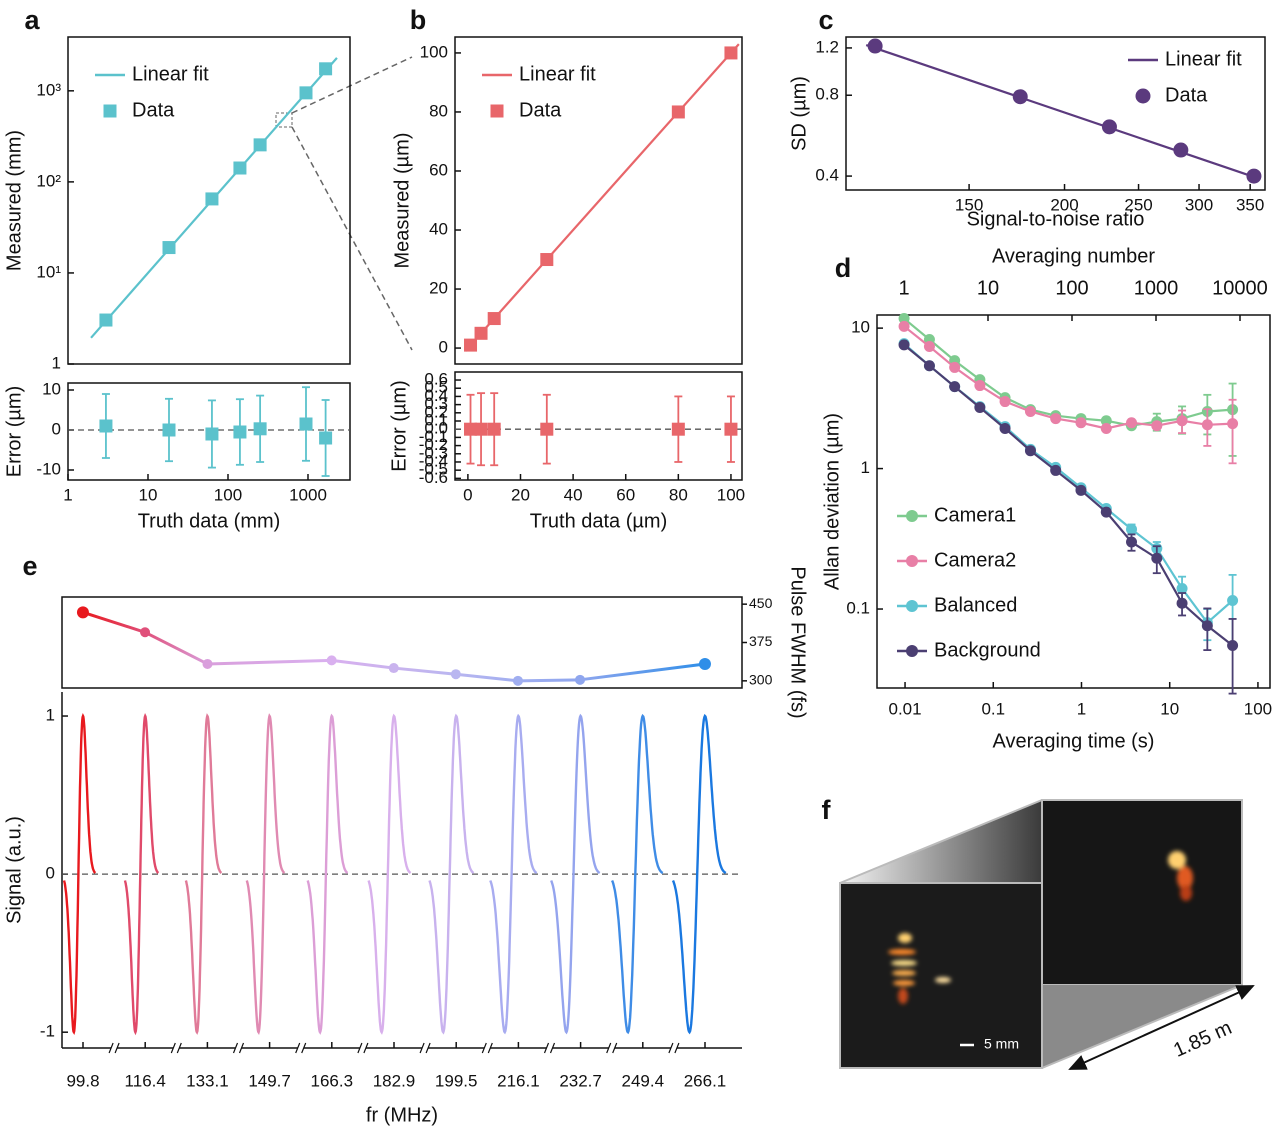 Image resolution: width=1278 pixels, height=1137 pixels. What do you see at coordinates (332, 1080) in the screenshot?
I see `x-tick-label: 166.3` at bounding box center [332, 1080].